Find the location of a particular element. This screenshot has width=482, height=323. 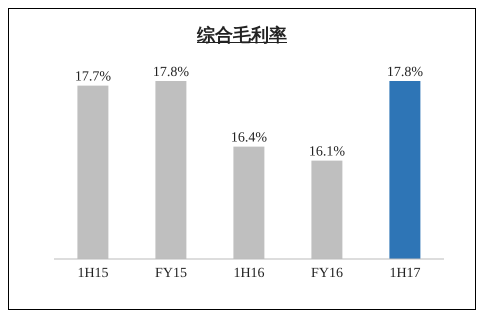

x-tick-label: 1H15 is located at coordinates (93, 273).